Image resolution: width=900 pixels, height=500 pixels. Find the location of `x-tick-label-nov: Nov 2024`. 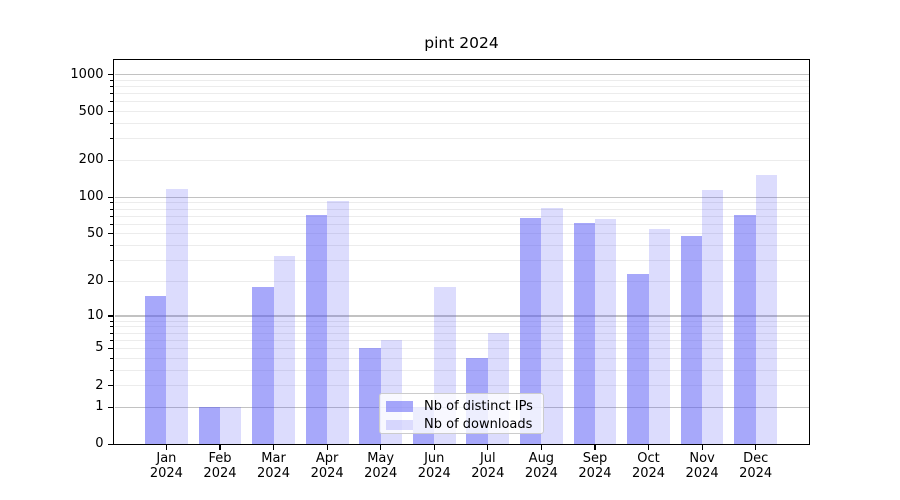

x-tick-label-nov: Nov 2024 is located at coordinates (702, 466).